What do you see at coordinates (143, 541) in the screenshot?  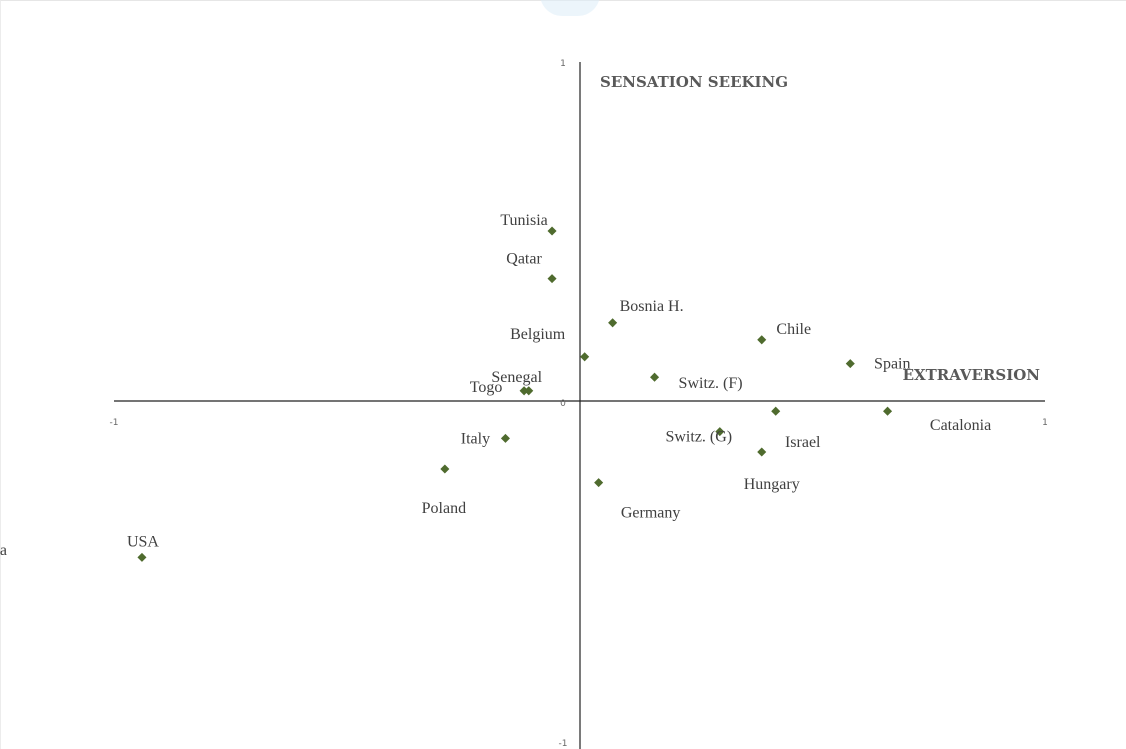 I see `point-label-17: USA` at bounding box center [143, 541].